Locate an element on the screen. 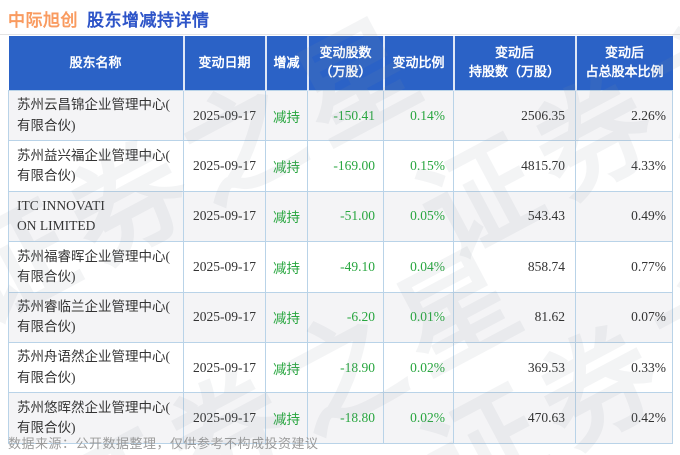  after-shares-cell: 858.74 is located at coordinates (514, 267).